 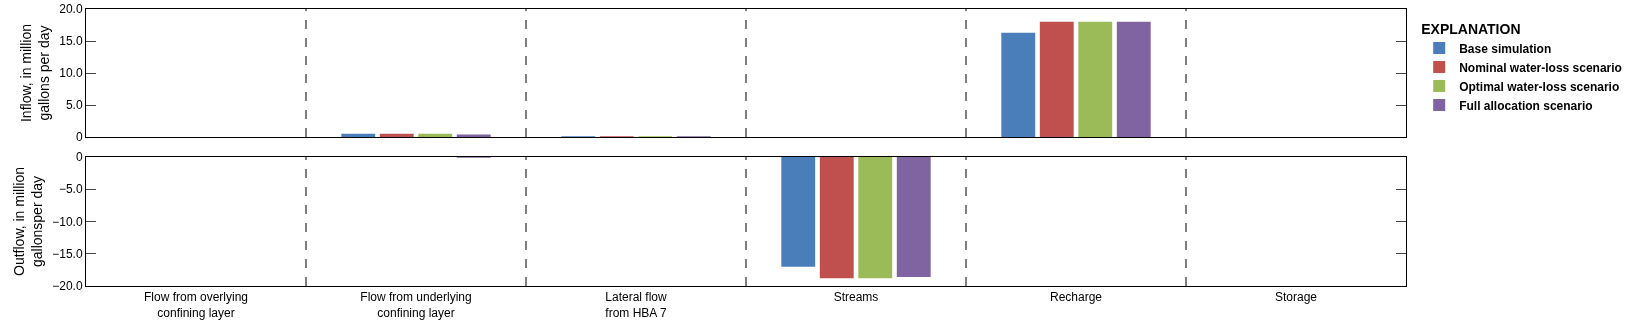 I want to click on y-tick-label: −10.0, so click(x=67, y=221).